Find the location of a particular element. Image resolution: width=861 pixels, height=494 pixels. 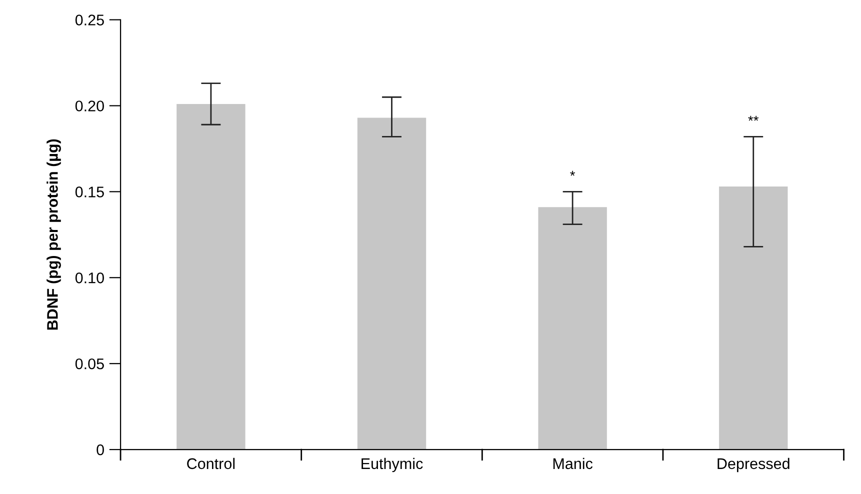

x-tick-label: Manic is located at coordinates (573, 464).